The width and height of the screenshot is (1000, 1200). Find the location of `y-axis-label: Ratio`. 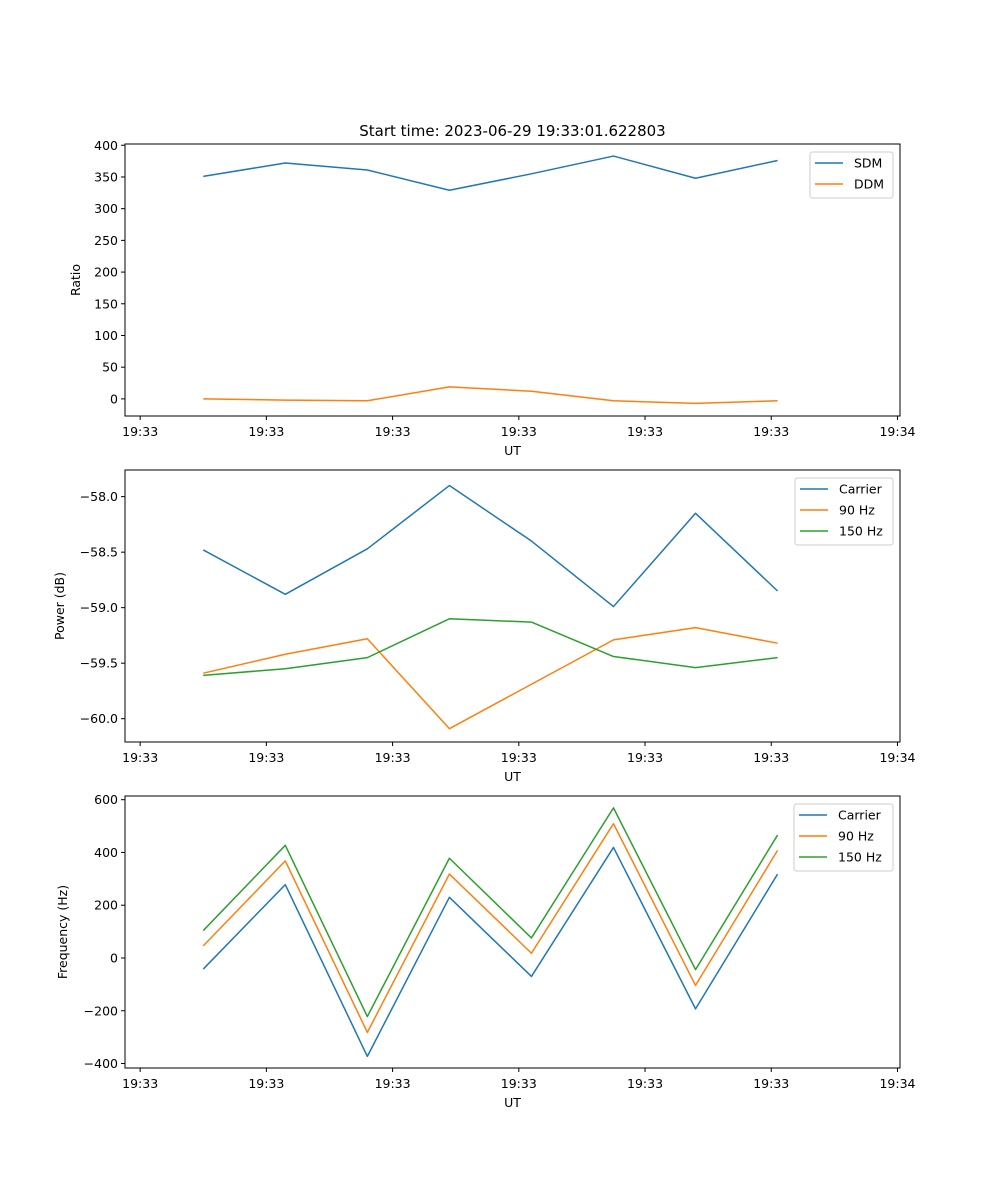

y-axis-label: Ratio is located at coordinates (75, 280).